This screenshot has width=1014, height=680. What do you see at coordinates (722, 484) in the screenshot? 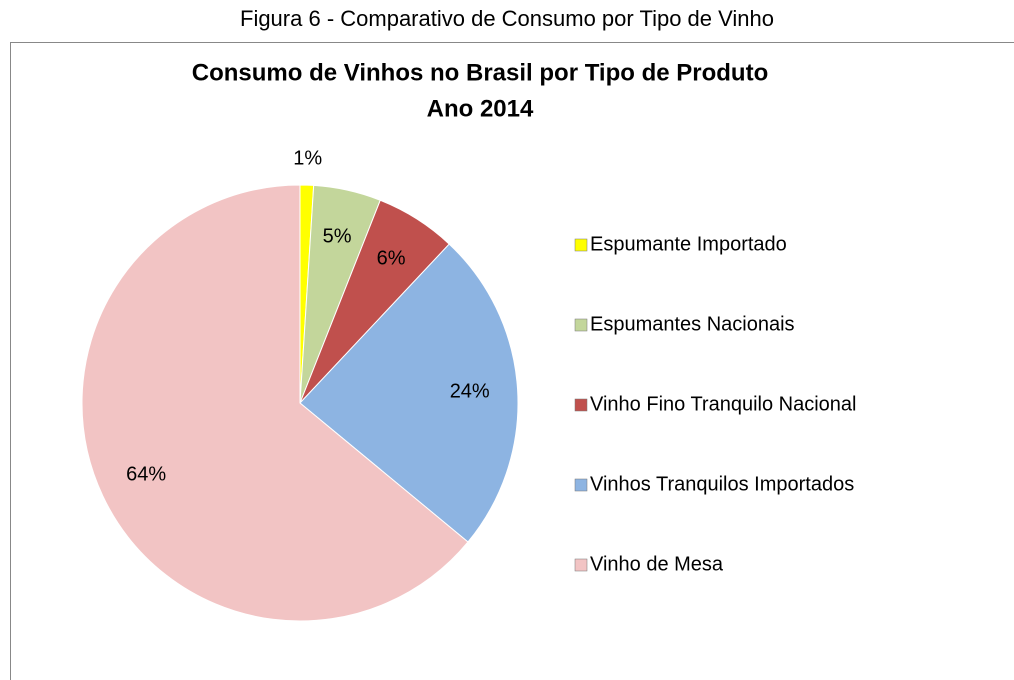
I see `legend-label: Vinhos Tranquilos Importados` at bounding box center [722, 484].